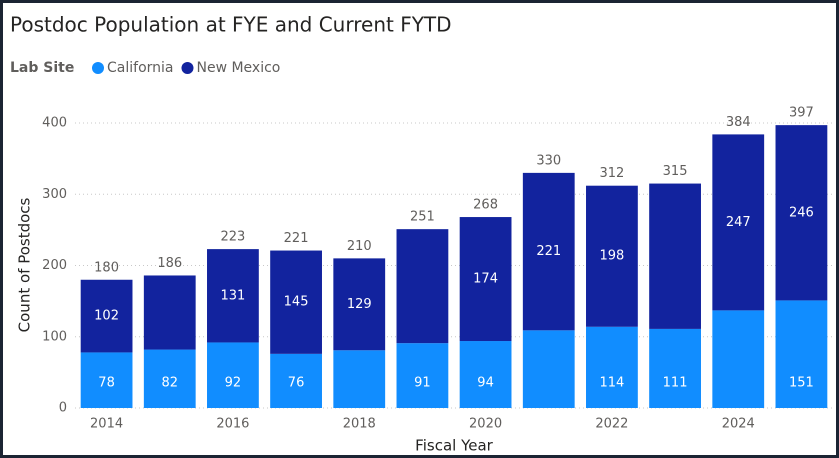  I want to click on data-label: 198, so click(612, 256).